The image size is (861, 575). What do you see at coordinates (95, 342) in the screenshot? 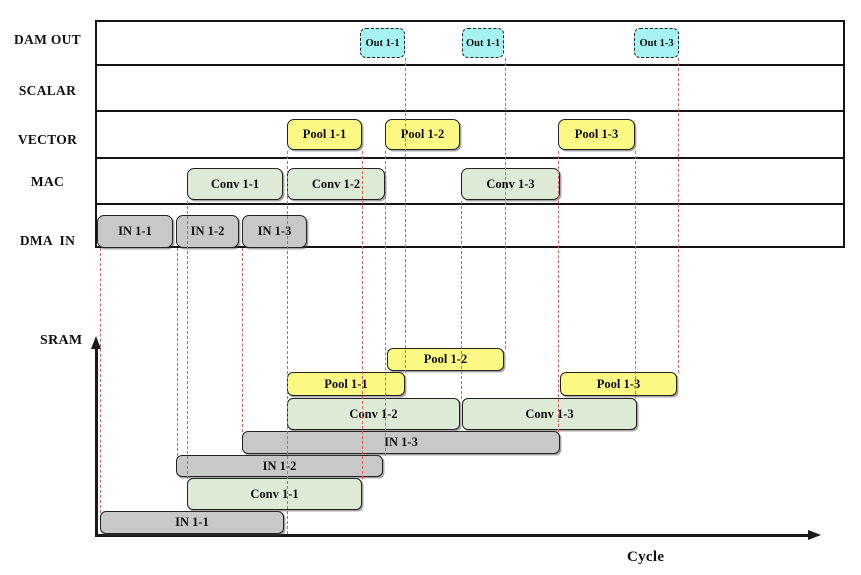
I see `sram-y-axis-arrowhead` at bounding box center [95, 342].